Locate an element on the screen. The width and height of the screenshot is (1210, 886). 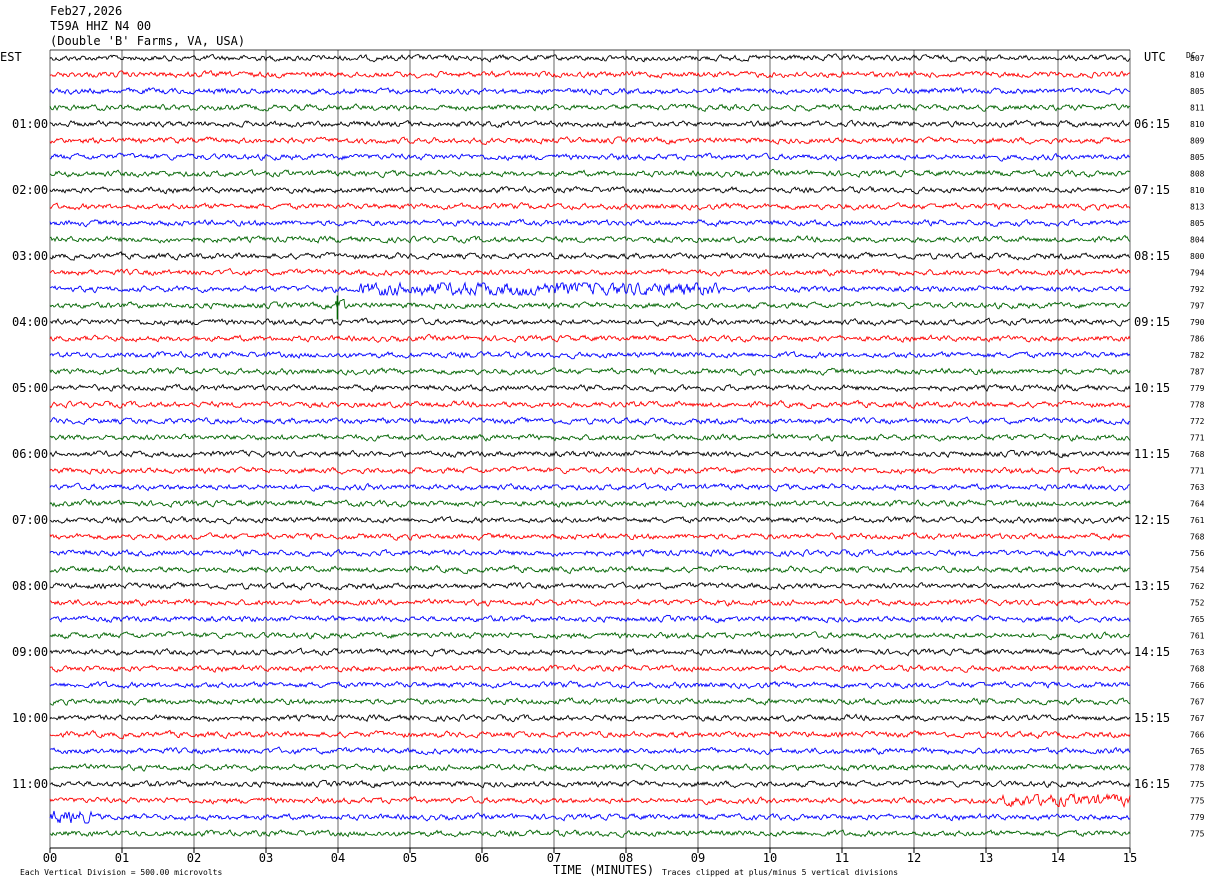
left-hour-label: 10:00 is located at coordinates (30, 718).